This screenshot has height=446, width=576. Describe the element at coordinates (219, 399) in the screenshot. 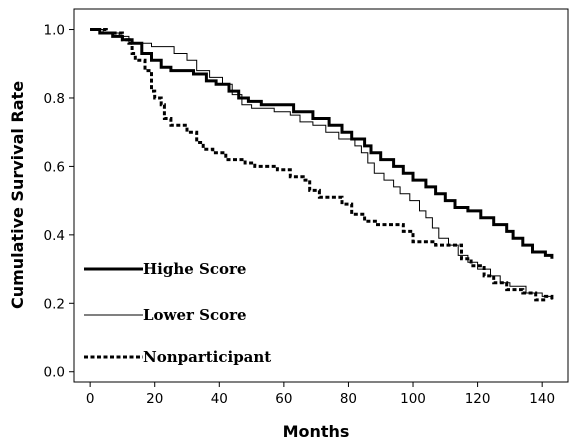

I see `x-tick-label: 40` at that location.